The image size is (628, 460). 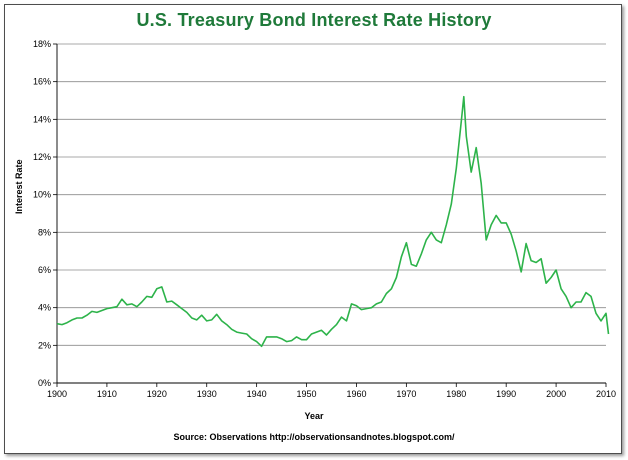 I want to click on chart-title: U.S. Treasury Bond Interest Rate History, so click(x=314, y=20).